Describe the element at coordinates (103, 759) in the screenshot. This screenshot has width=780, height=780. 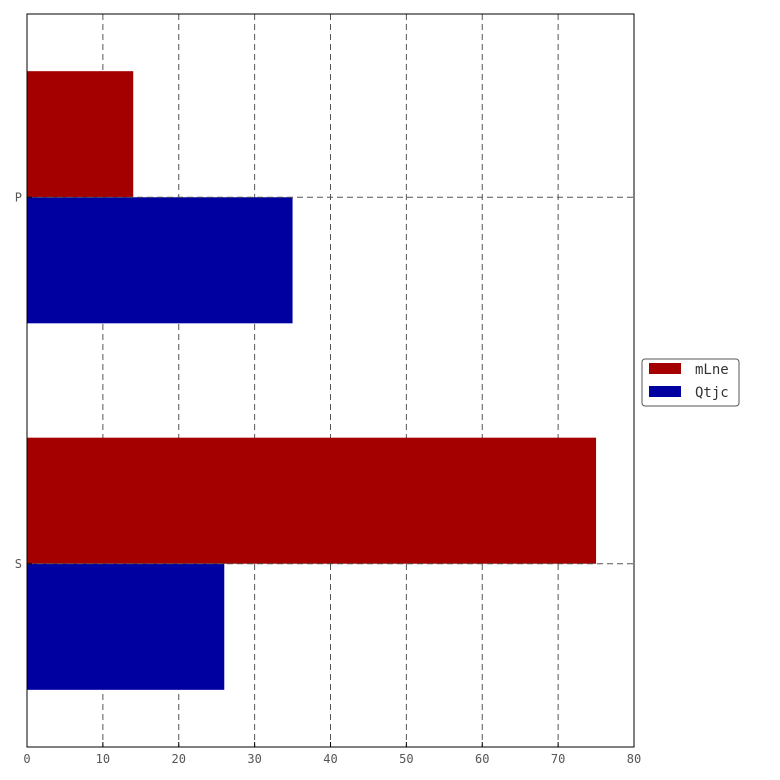
I see `x-tick-label: 10` at that location.